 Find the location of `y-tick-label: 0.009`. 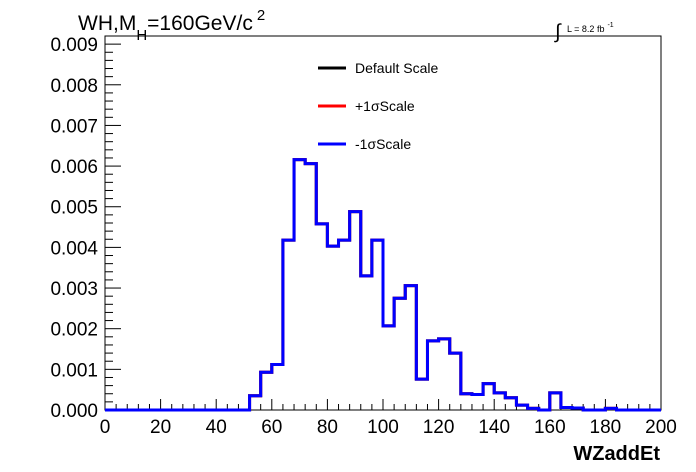

y-tick-label: 0.009 is located at coordinates (74, 45).